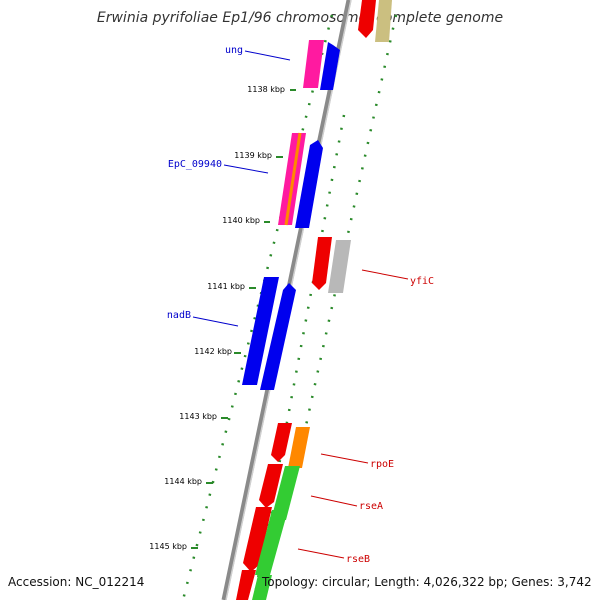  What do you see at coordinates (215, 321) in the screenshot?
I see `nadB-leader-line` at bounding box center [215, 321].